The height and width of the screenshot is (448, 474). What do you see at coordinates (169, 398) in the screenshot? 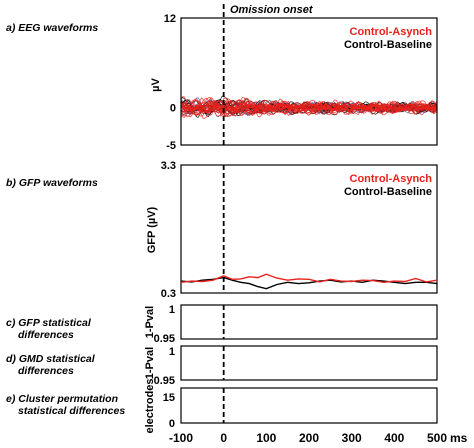
I see `ytick-e-15: 15` at bounding box center [169, 398].